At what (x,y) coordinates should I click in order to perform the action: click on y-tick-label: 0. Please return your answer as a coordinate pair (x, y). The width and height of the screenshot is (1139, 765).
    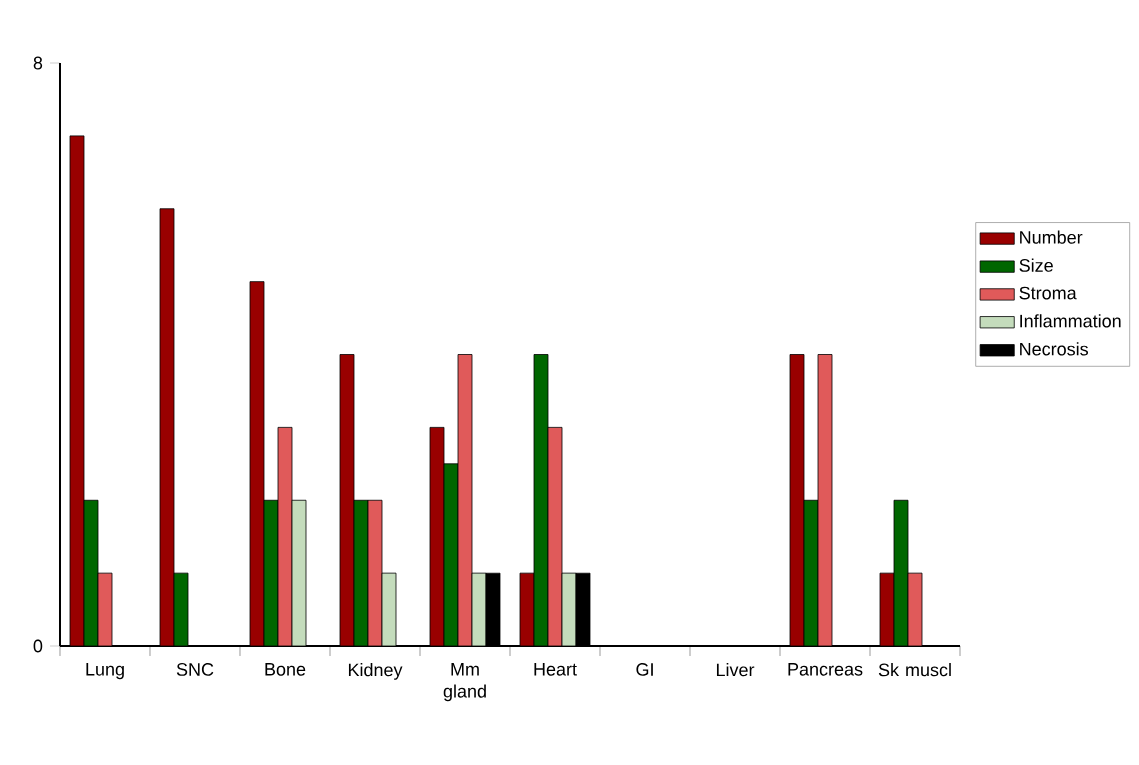
    Looking at the image, I should click on (38, 646).